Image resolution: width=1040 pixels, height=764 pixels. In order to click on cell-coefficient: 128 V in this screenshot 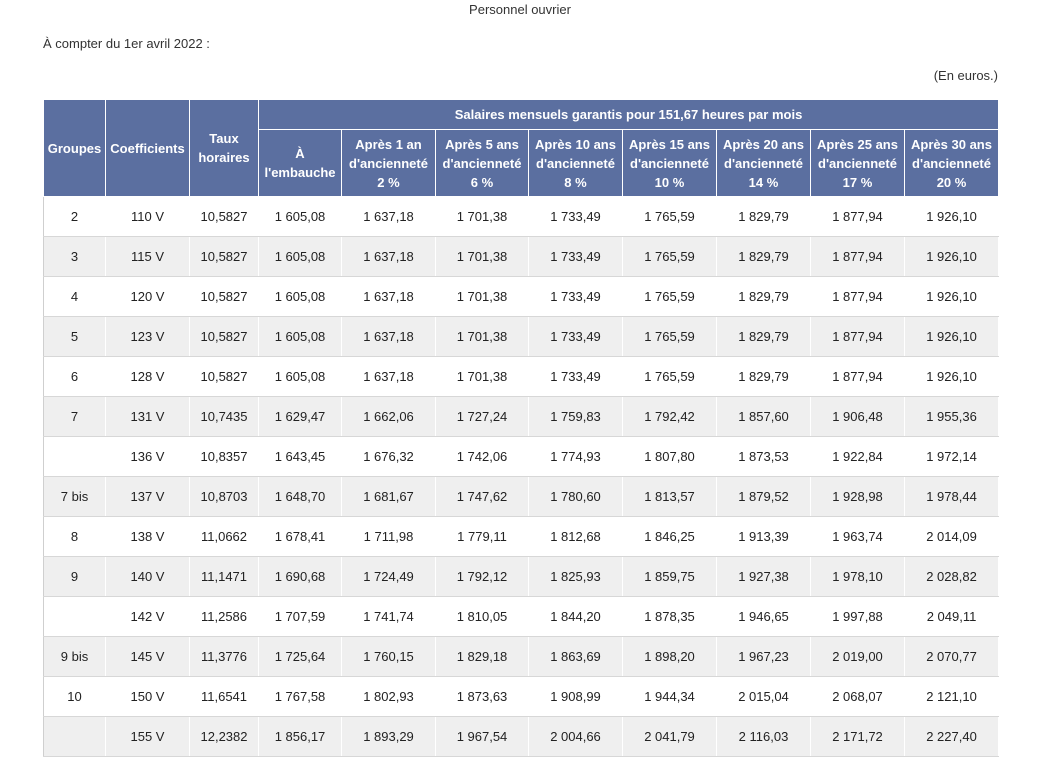, I will do `click(147, 376)`.